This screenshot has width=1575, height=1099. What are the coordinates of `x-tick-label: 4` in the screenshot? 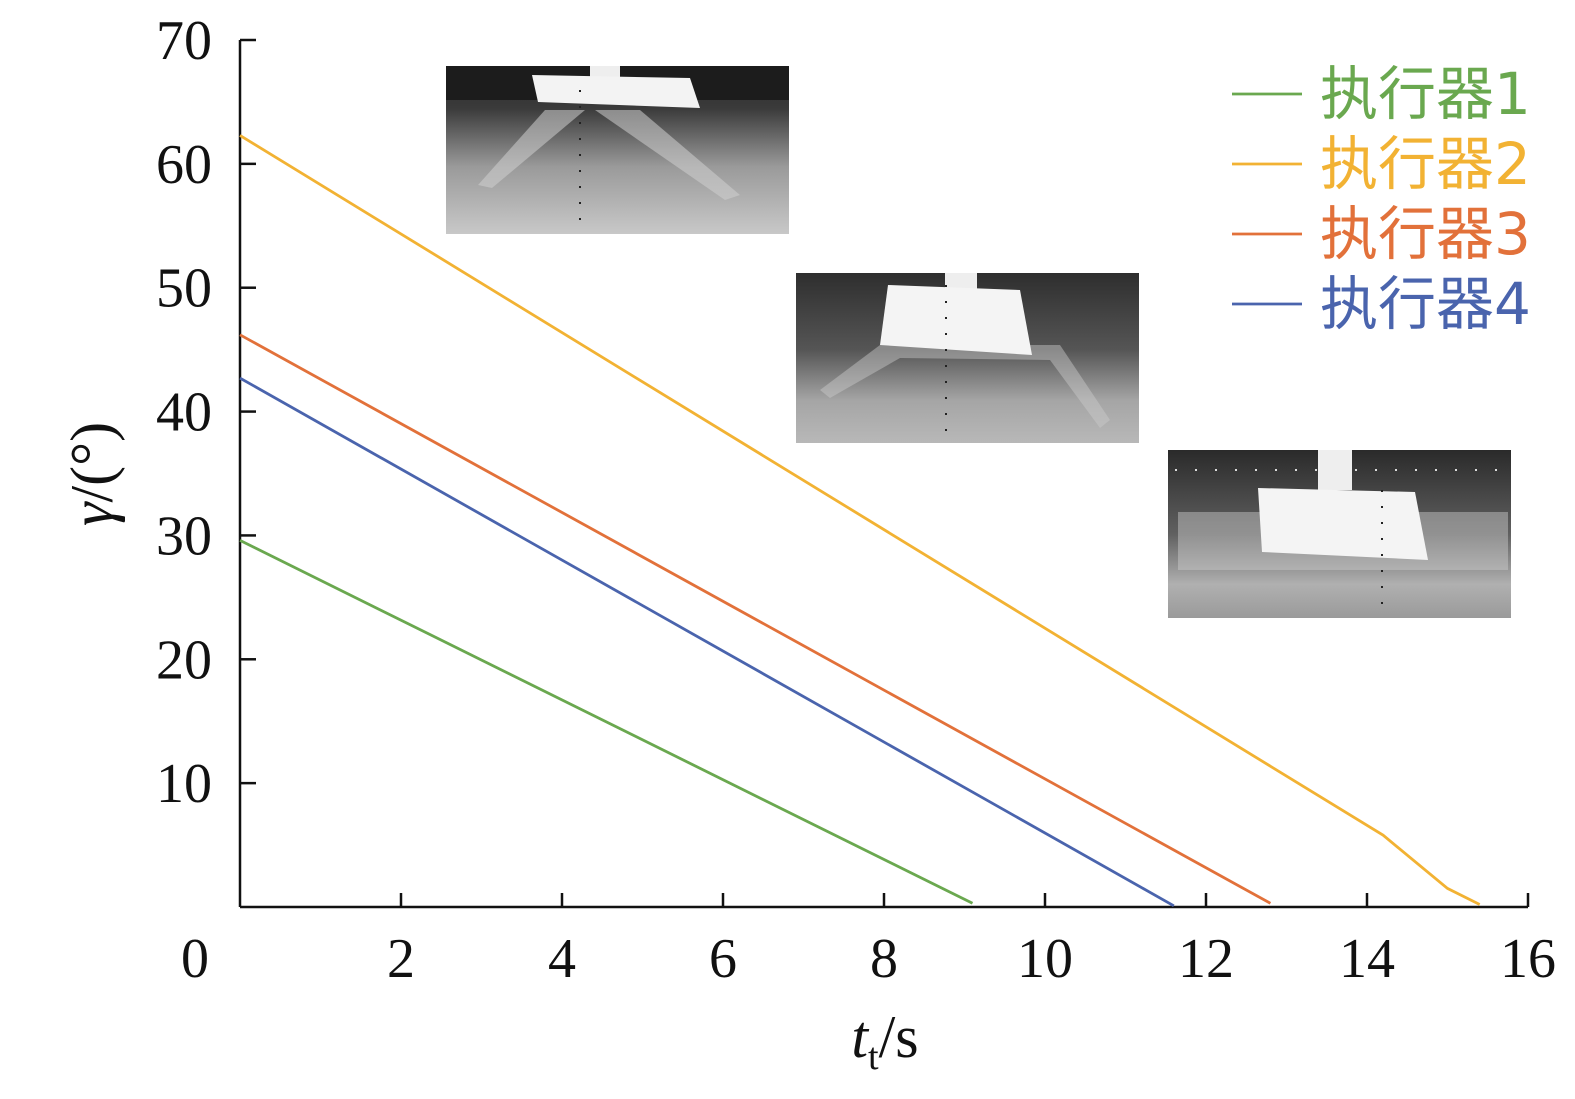 It's located at (562, 959).